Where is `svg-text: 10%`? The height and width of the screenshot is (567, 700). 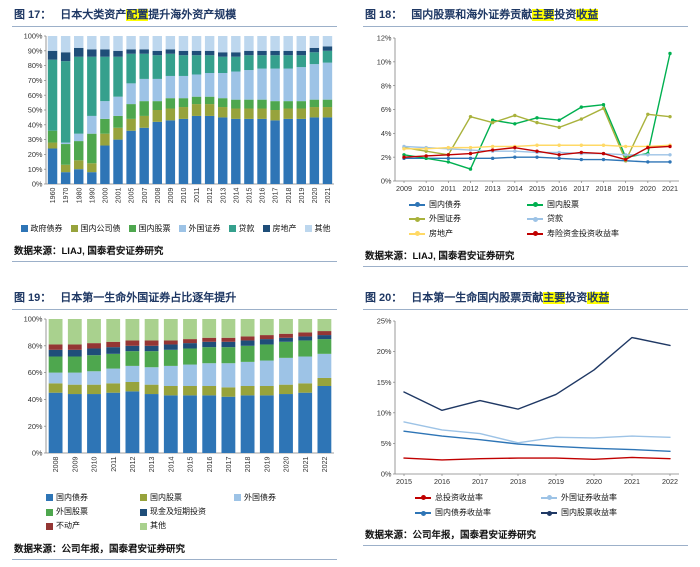 svg-text: 10% is located at coordinates (35, 169).